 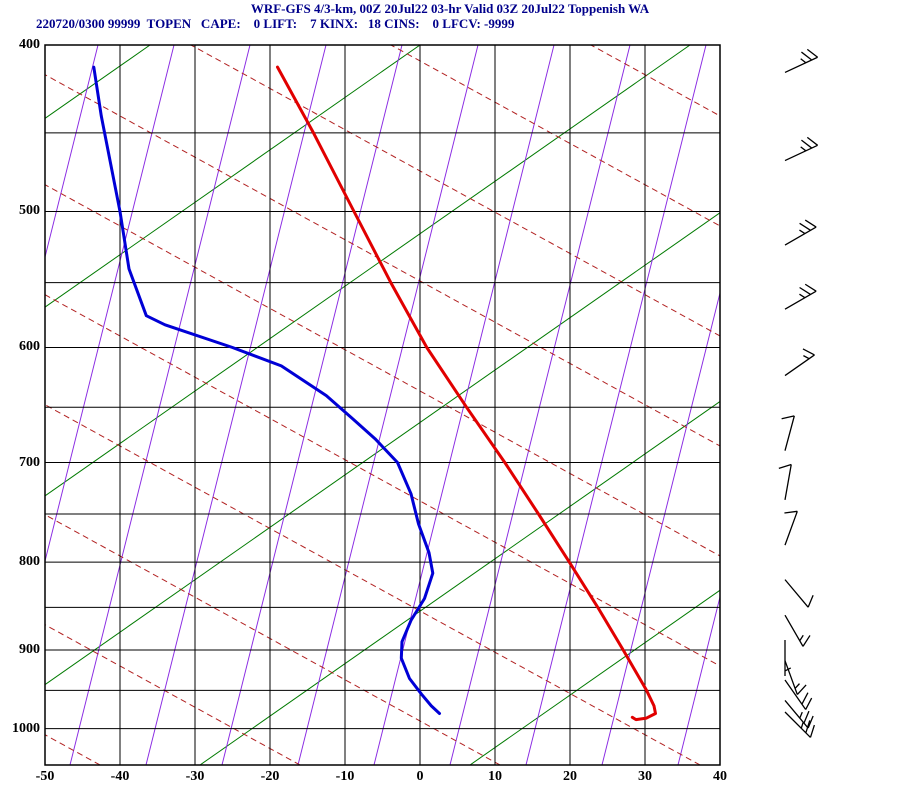 What do you see at coordinates (45, 776) in the screenshot?
I see `temperature-label: -50` at bounding box center [45, 776].